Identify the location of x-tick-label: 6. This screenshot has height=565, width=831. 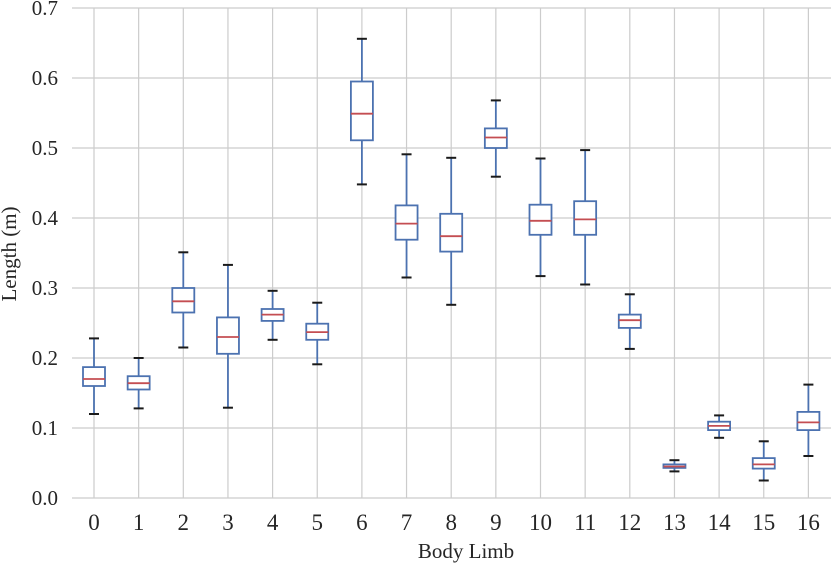
(362, 522).